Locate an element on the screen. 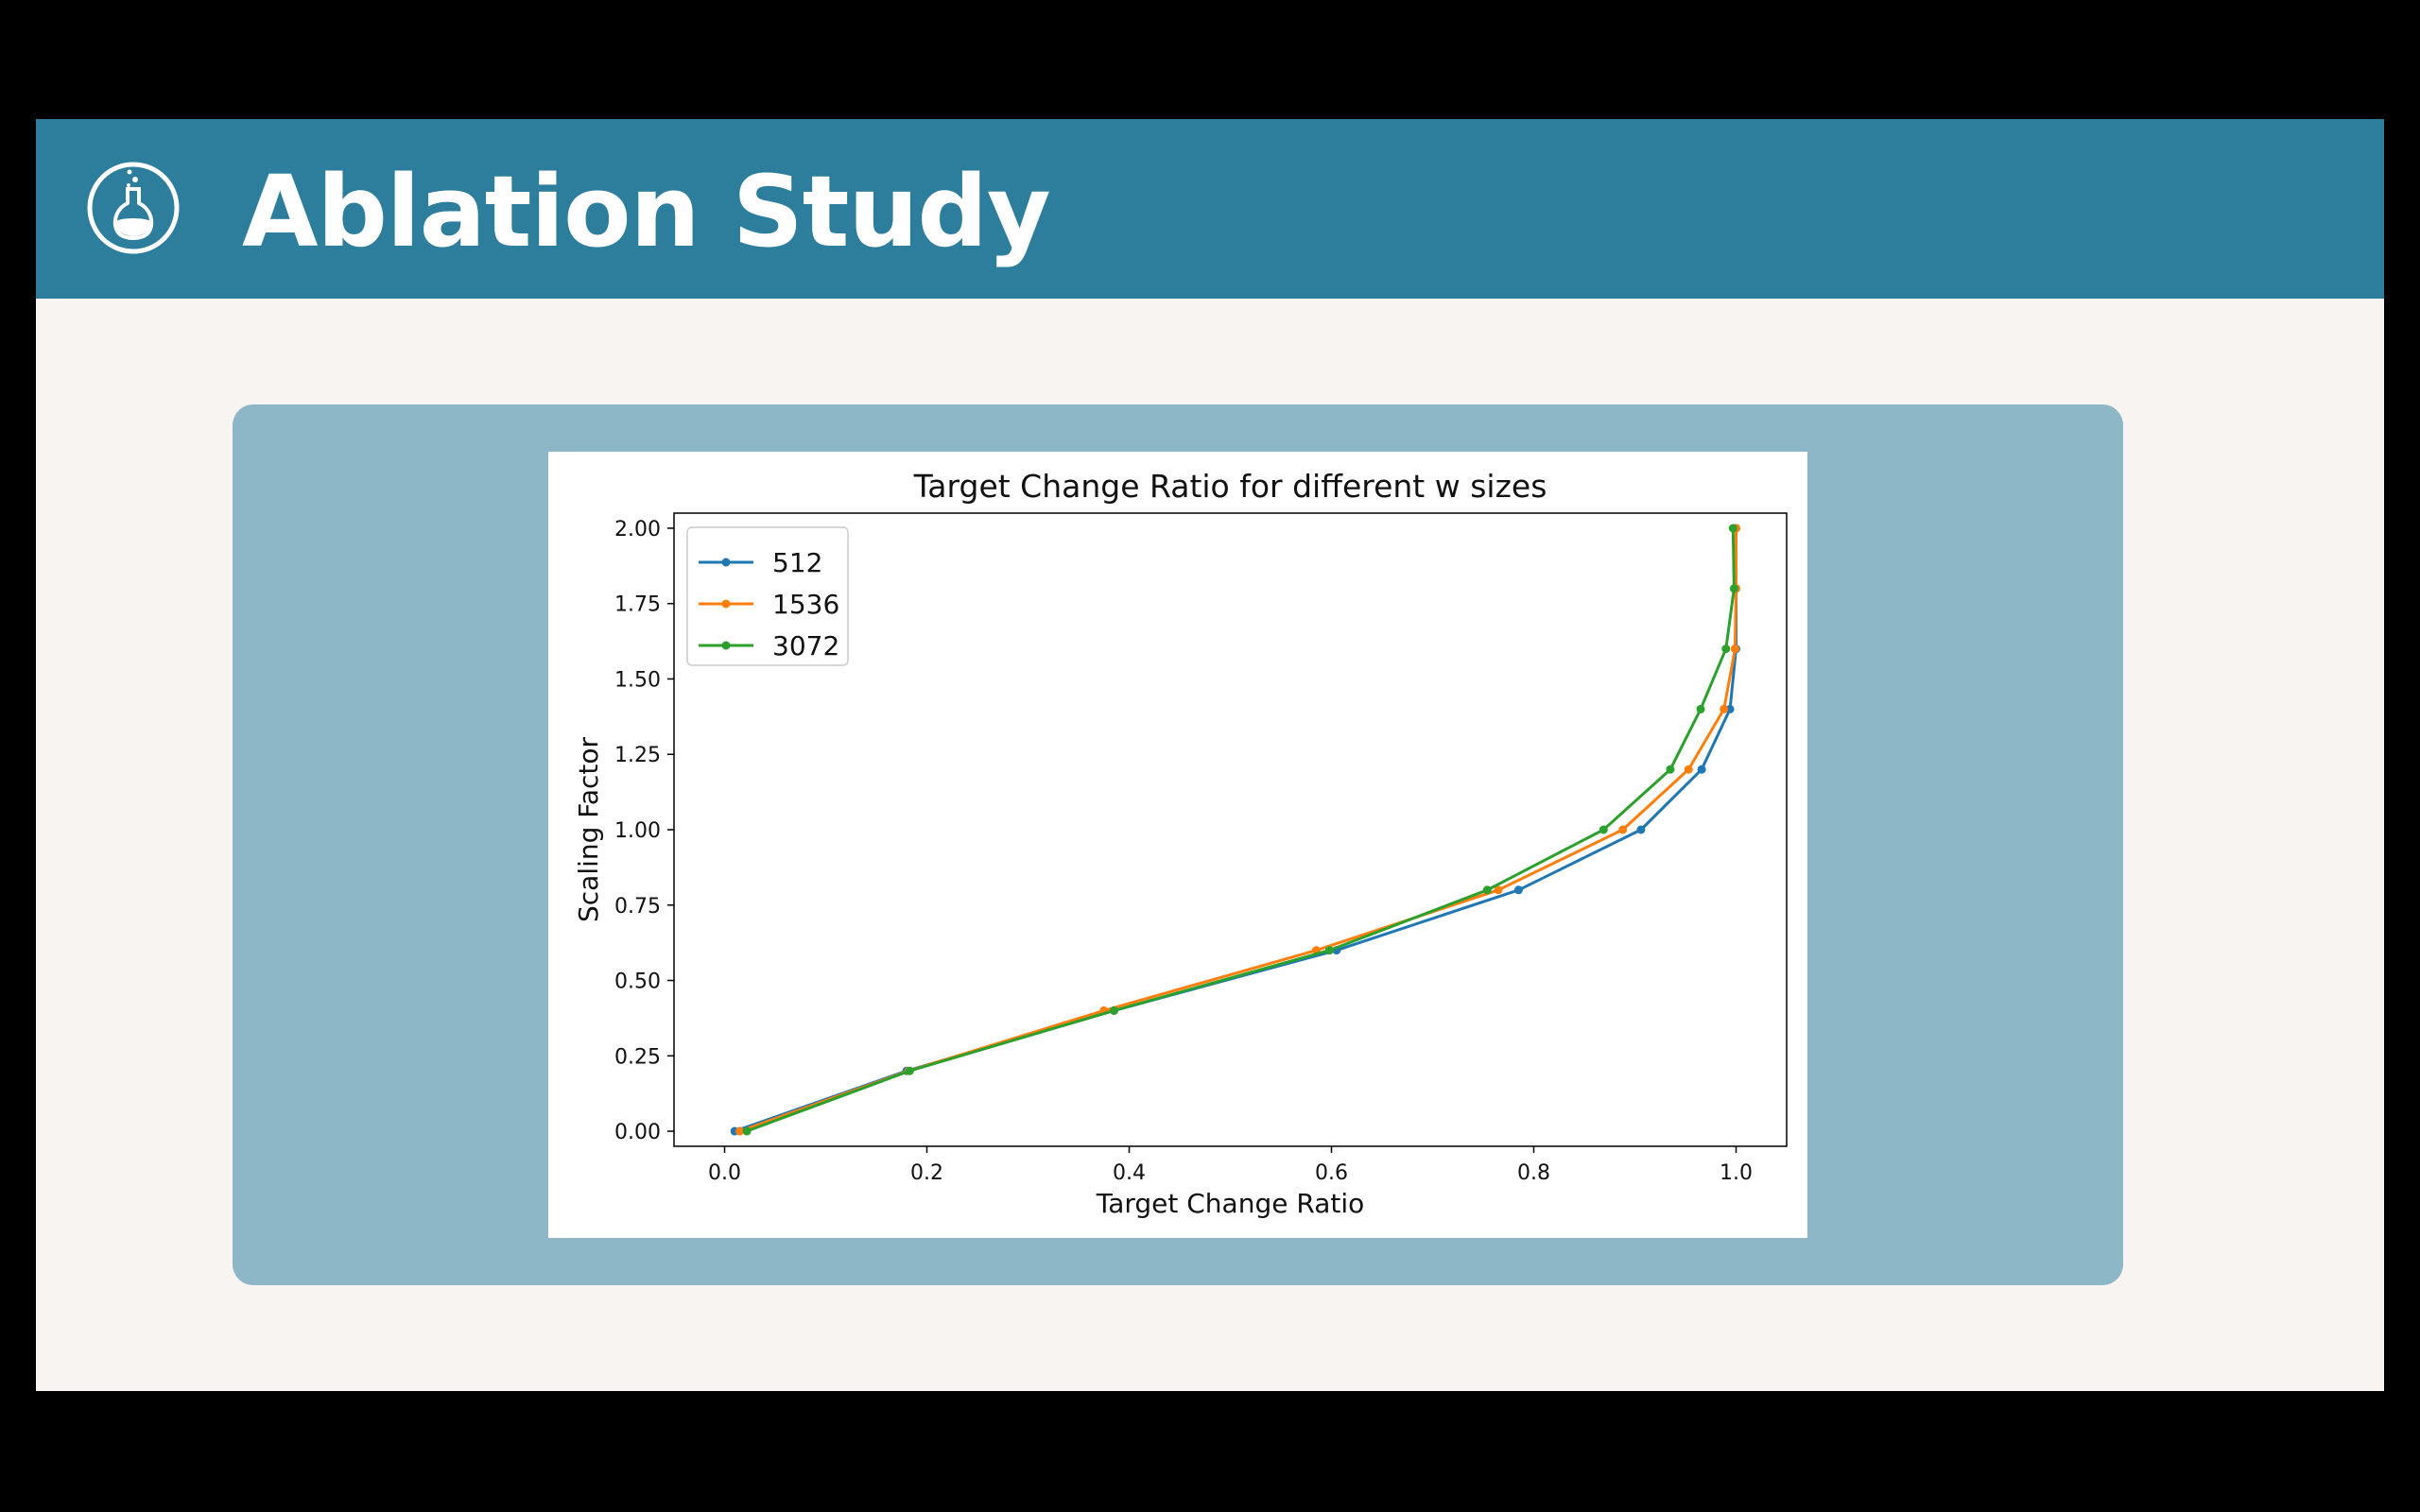  y-axis-label: Scaling Factor is located at coordinates (589, 830).